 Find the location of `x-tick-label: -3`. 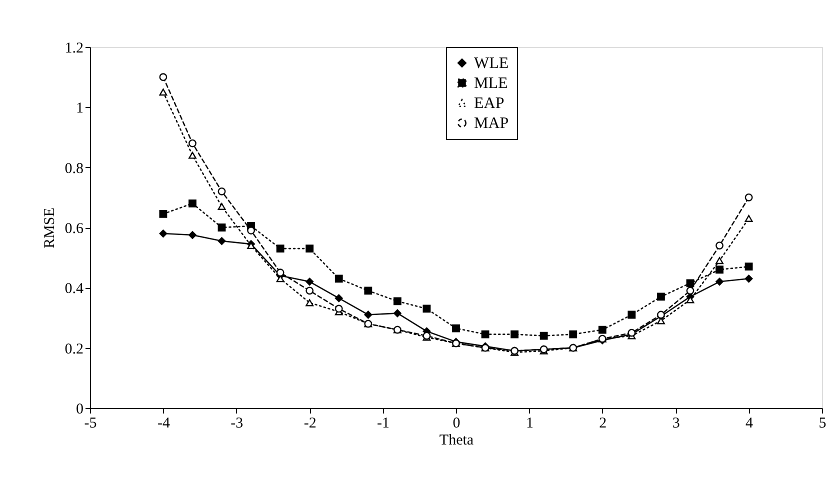

x-tick-label: -3 is located at coordinates (237, 424).